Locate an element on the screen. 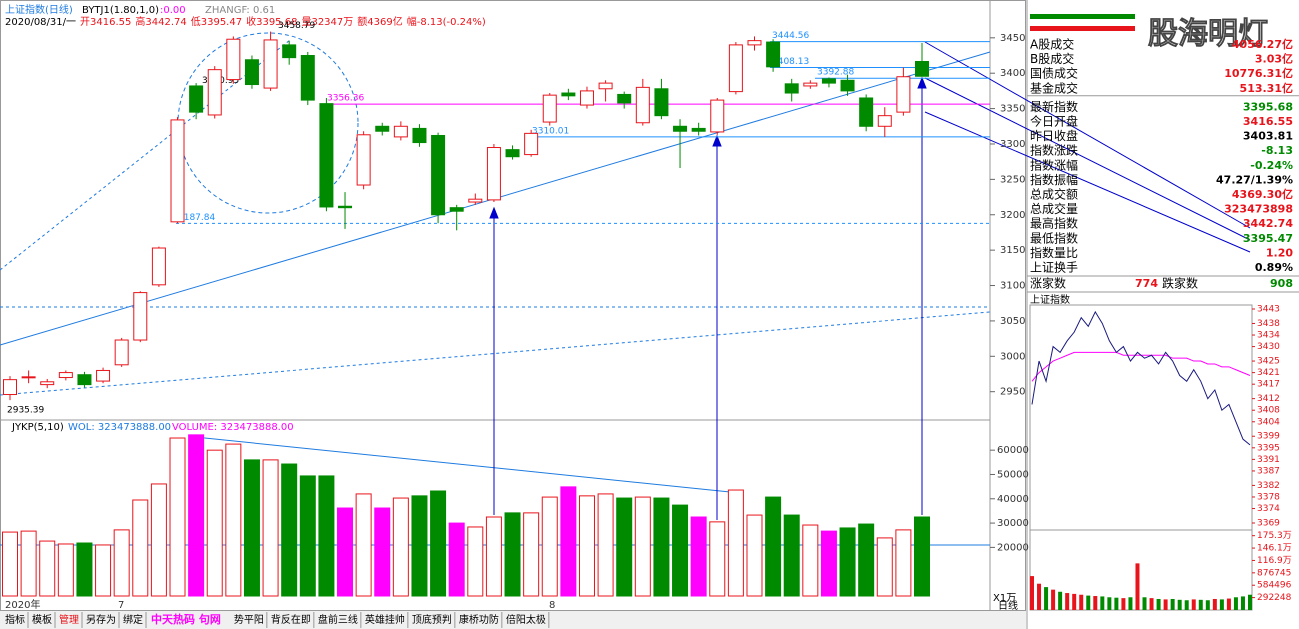  y-tick-label: 3250 is located at coordinates (1012, 179).